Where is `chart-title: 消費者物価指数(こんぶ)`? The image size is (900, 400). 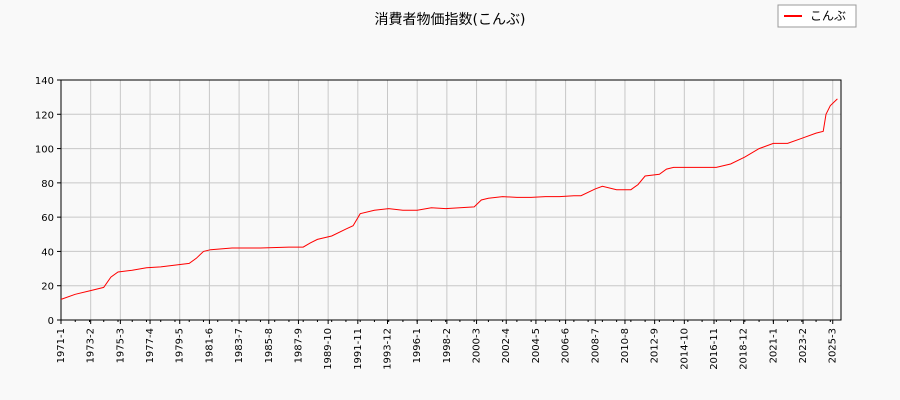 chart-title: 消費者物価指数(こんぶ) is located at coordinates (450, 20).